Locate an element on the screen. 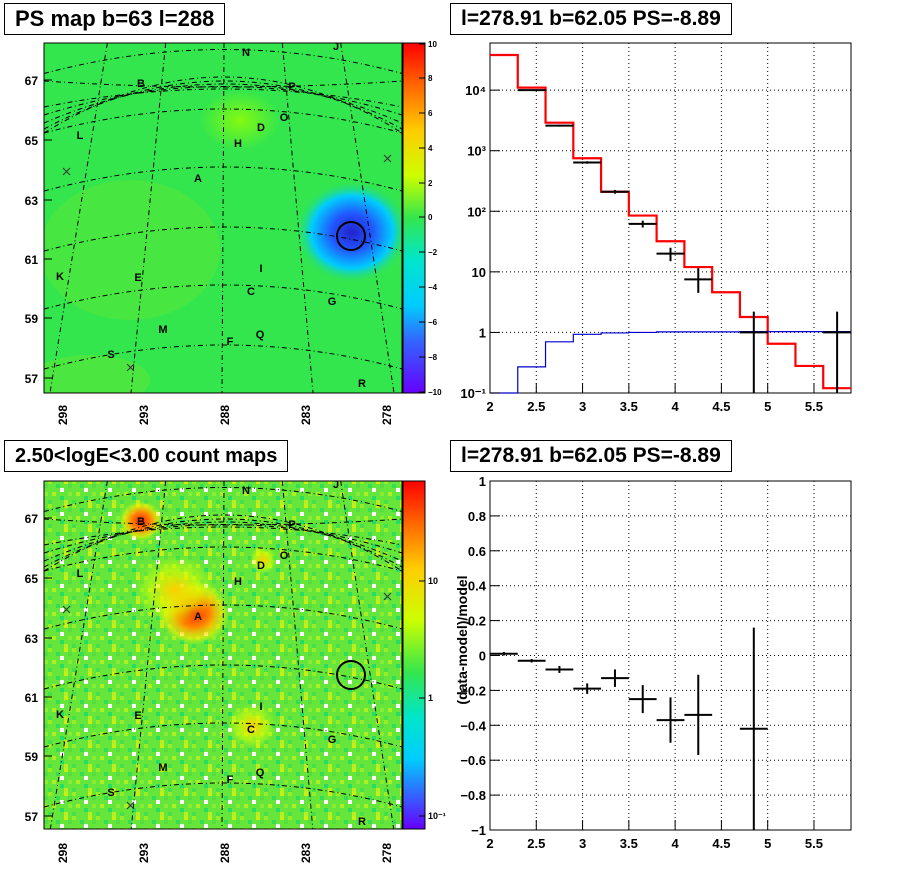  ps-colorbar-ticks: 10 8 6 4 2 0 −2 −4 −6 −8 −10 is located at coordinates (430, 218).